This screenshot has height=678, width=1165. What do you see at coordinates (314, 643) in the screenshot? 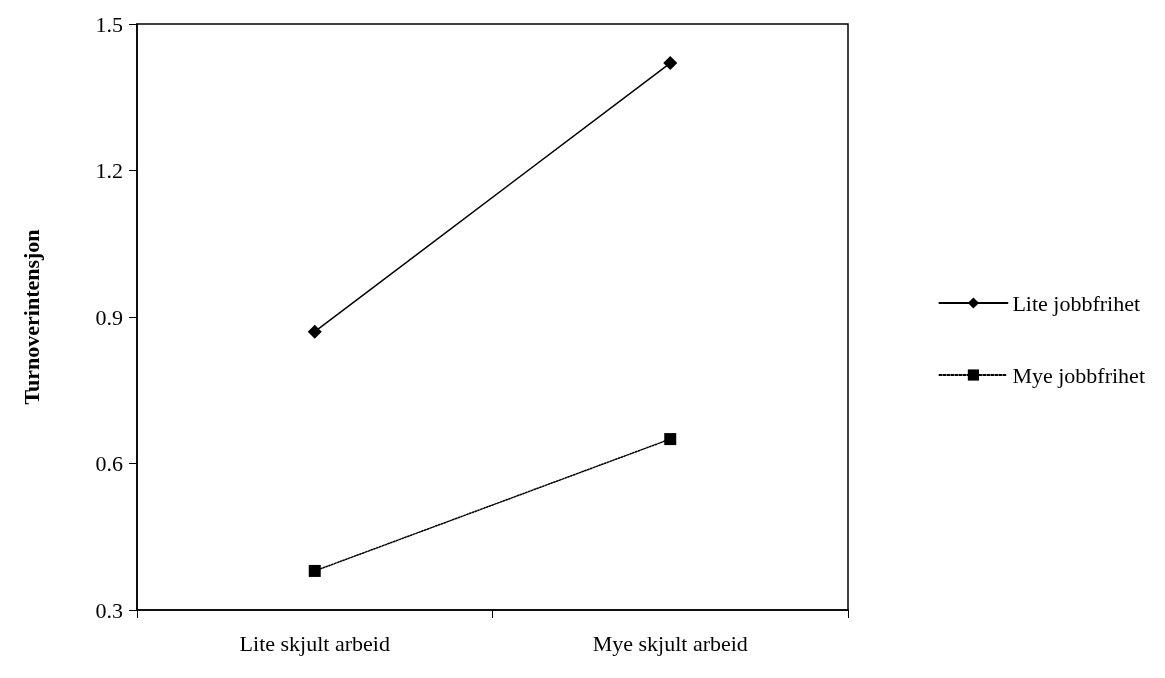
I see `x-tick-label: Lite skjult arbeid` at bounding box center [314, 643].